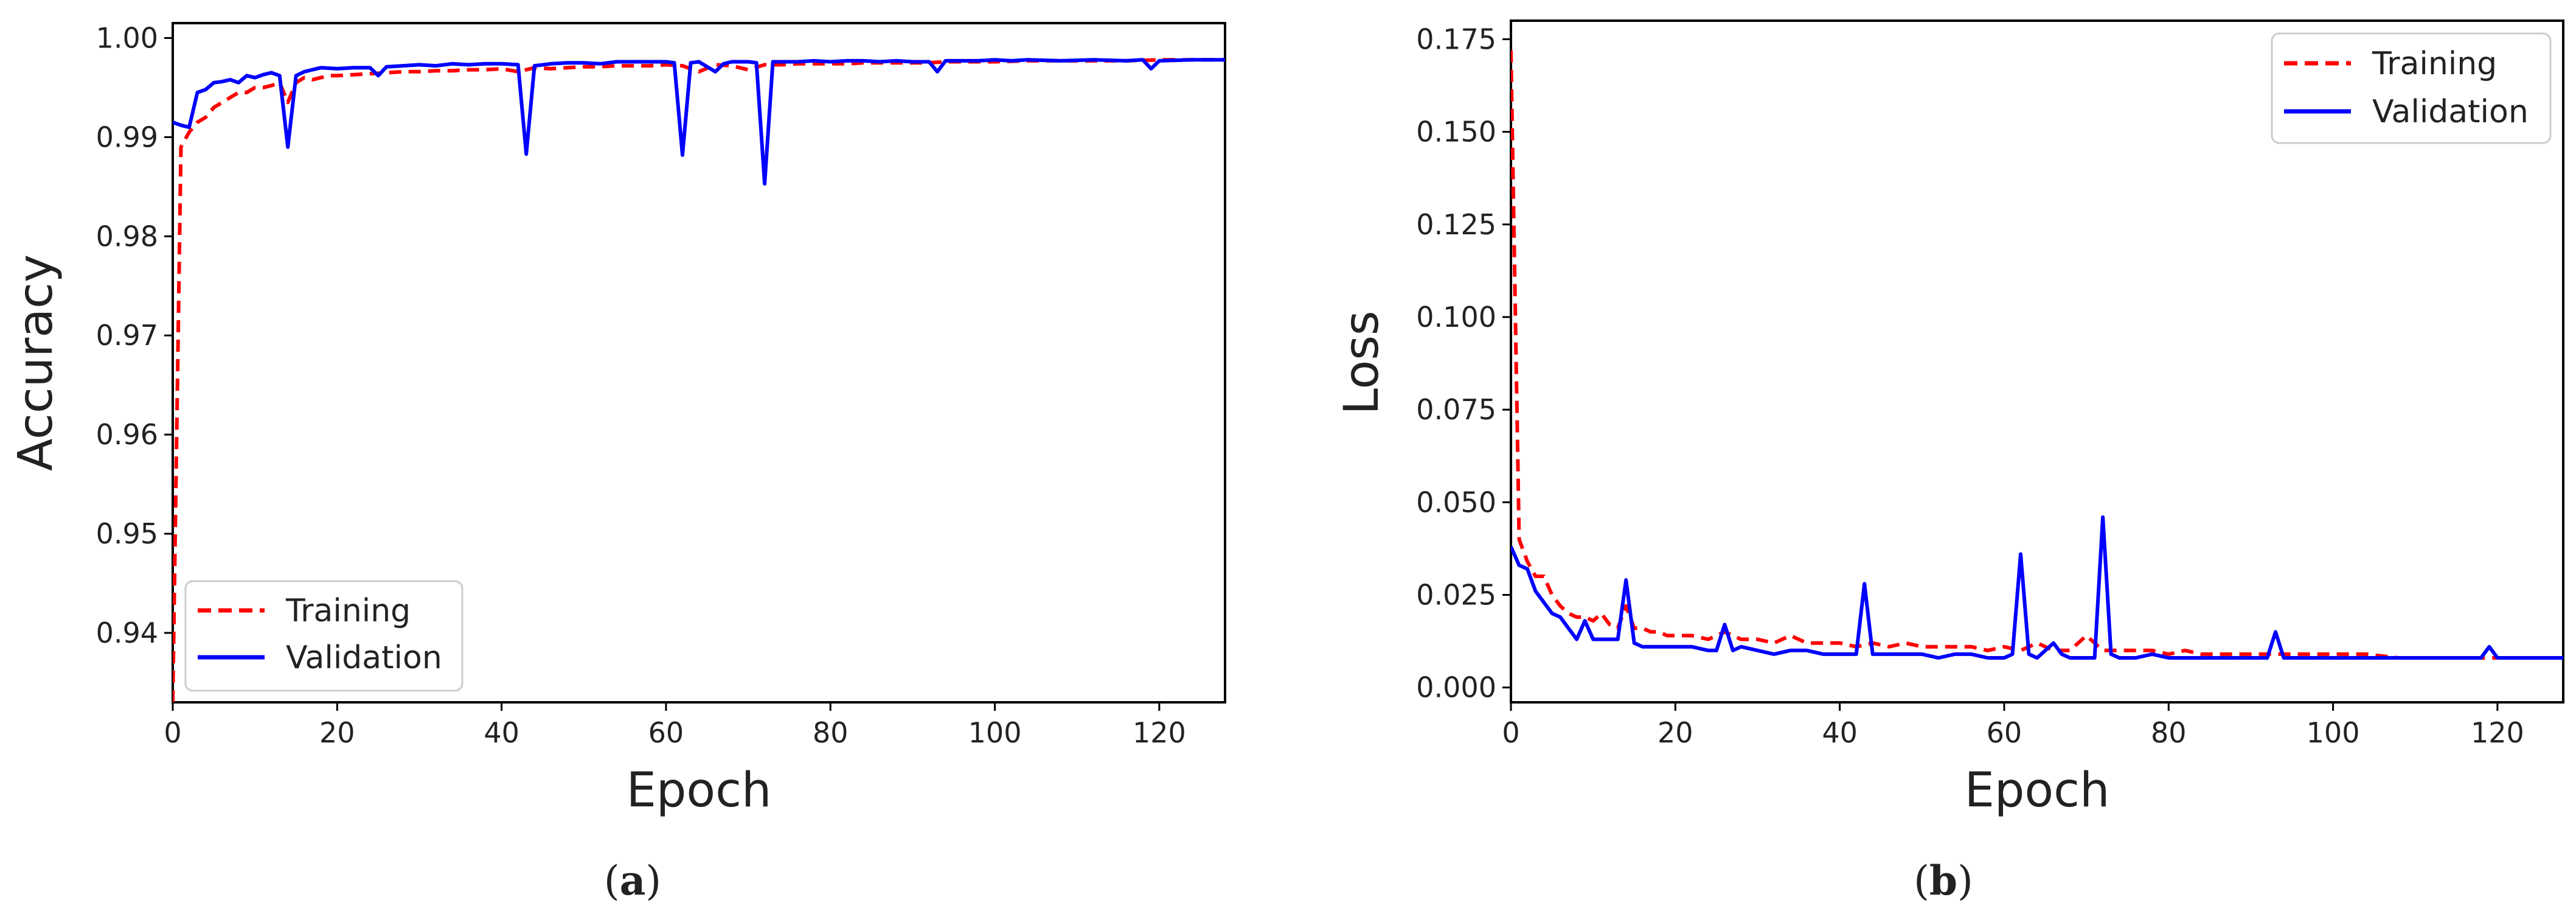 The height and width of the screenshot is (922, 2576). Describe the element at coordinates (127, 37) in the screenshot. I see `y-tick-label: 1.00` at that location.